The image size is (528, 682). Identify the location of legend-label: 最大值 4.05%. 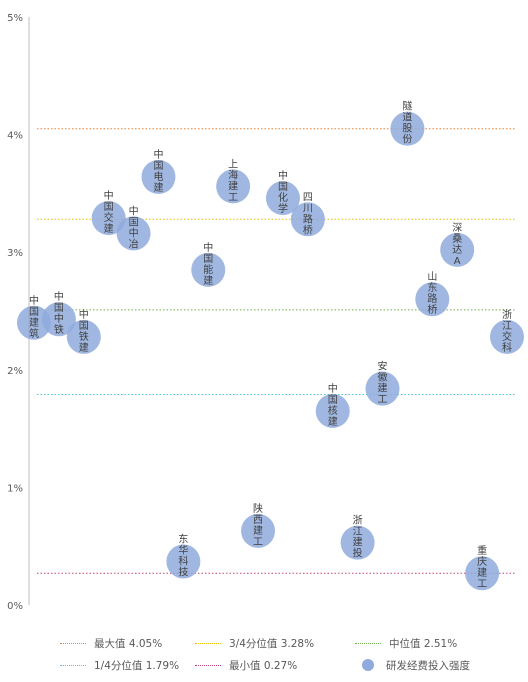
(128, 643).